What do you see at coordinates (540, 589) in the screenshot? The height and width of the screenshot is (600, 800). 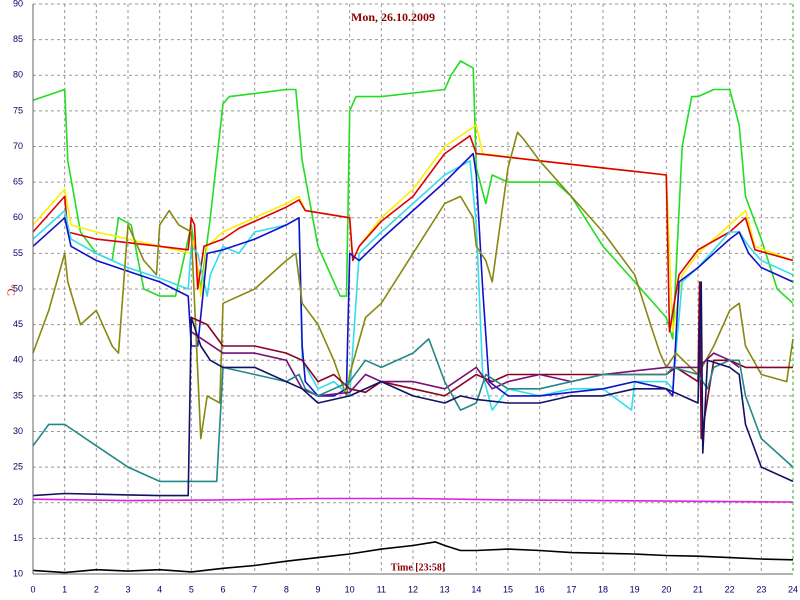 I see `x-tick-label: 16` at bounding box center [540, 589].